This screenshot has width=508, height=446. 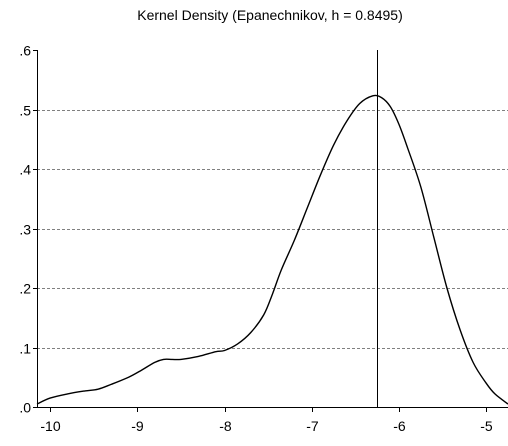 I want to click on x-axis: -10 -9 -8 -7 -6 -5, so click(x=272, y=420).